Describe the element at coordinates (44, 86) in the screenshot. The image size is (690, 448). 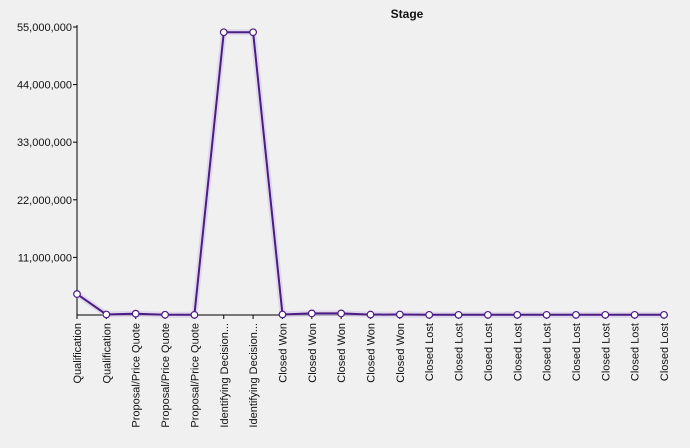
I see `y-tick-label: 44,000,000` at that location.